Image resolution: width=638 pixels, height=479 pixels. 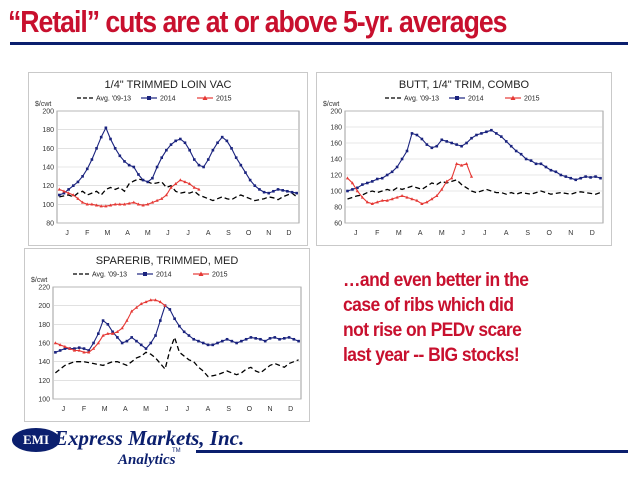 What do you see at coordinates (474, 160) in the screenshot?
I see `series-line` at bounding box center [474, 160].